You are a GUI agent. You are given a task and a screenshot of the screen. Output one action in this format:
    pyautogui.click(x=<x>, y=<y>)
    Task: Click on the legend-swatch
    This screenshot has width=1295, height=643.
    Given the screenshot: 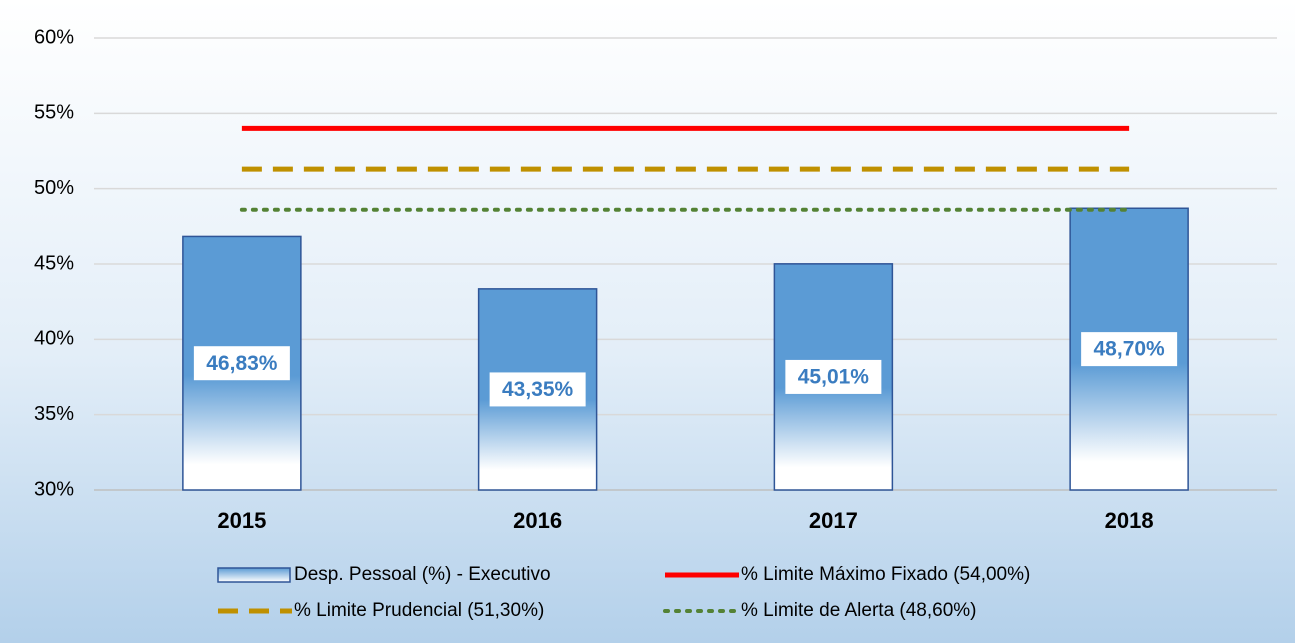 What is the action you would take?
    pyautogui.click(x=254, y=575)
    